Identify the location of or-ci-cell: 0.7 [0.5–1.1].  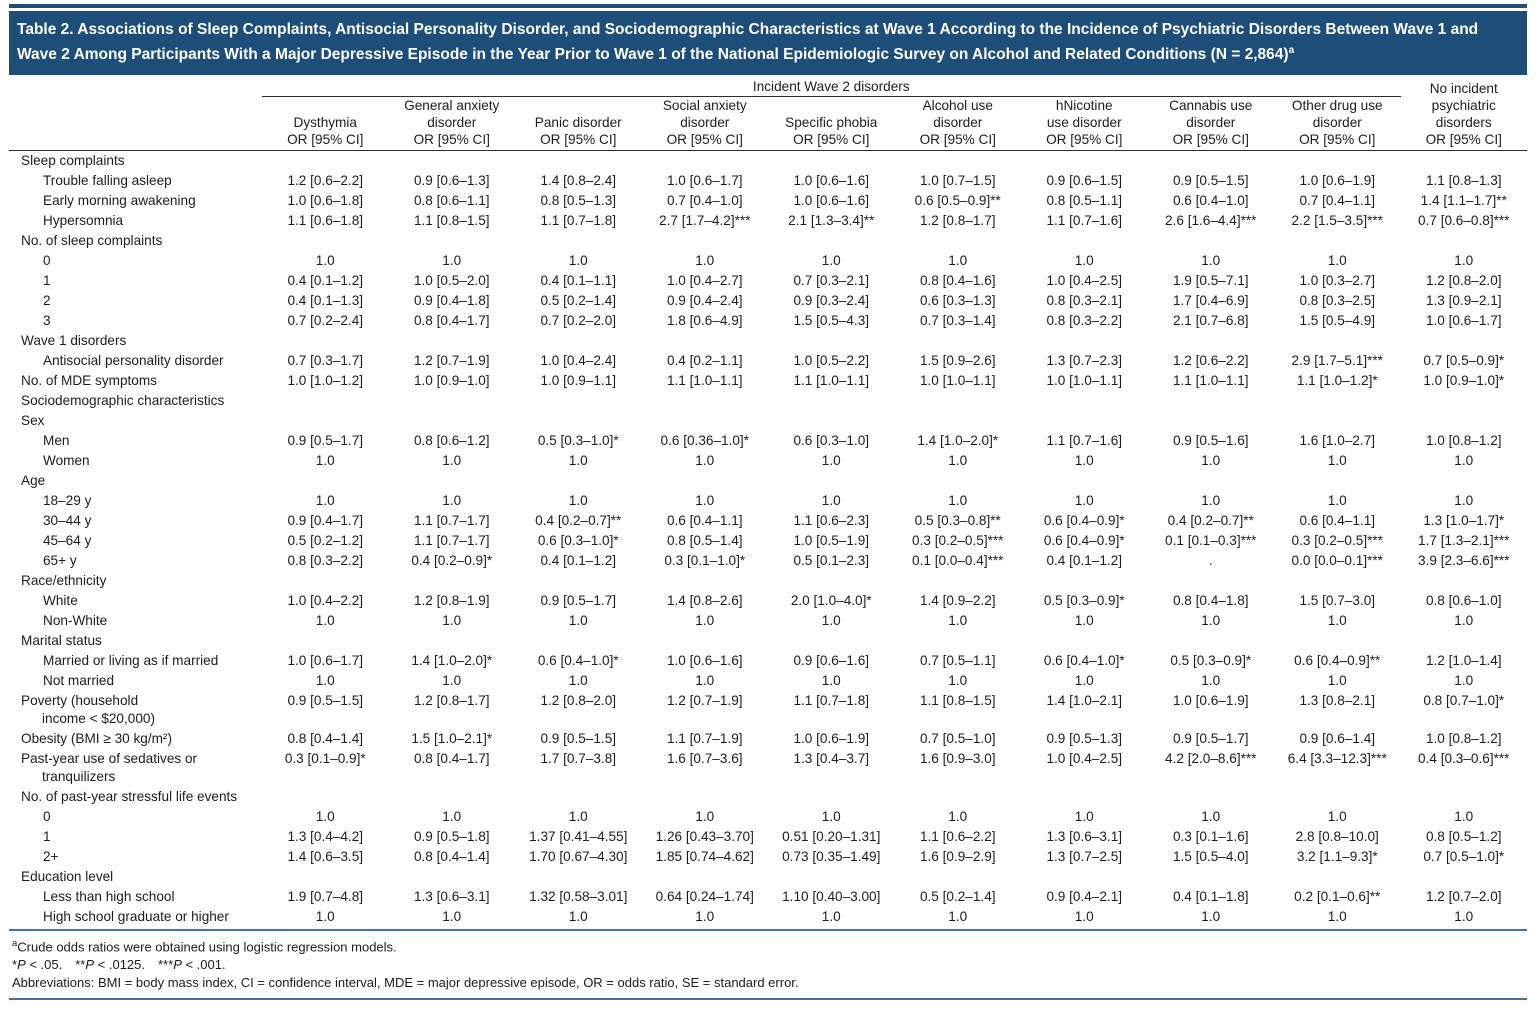
(957, 661).